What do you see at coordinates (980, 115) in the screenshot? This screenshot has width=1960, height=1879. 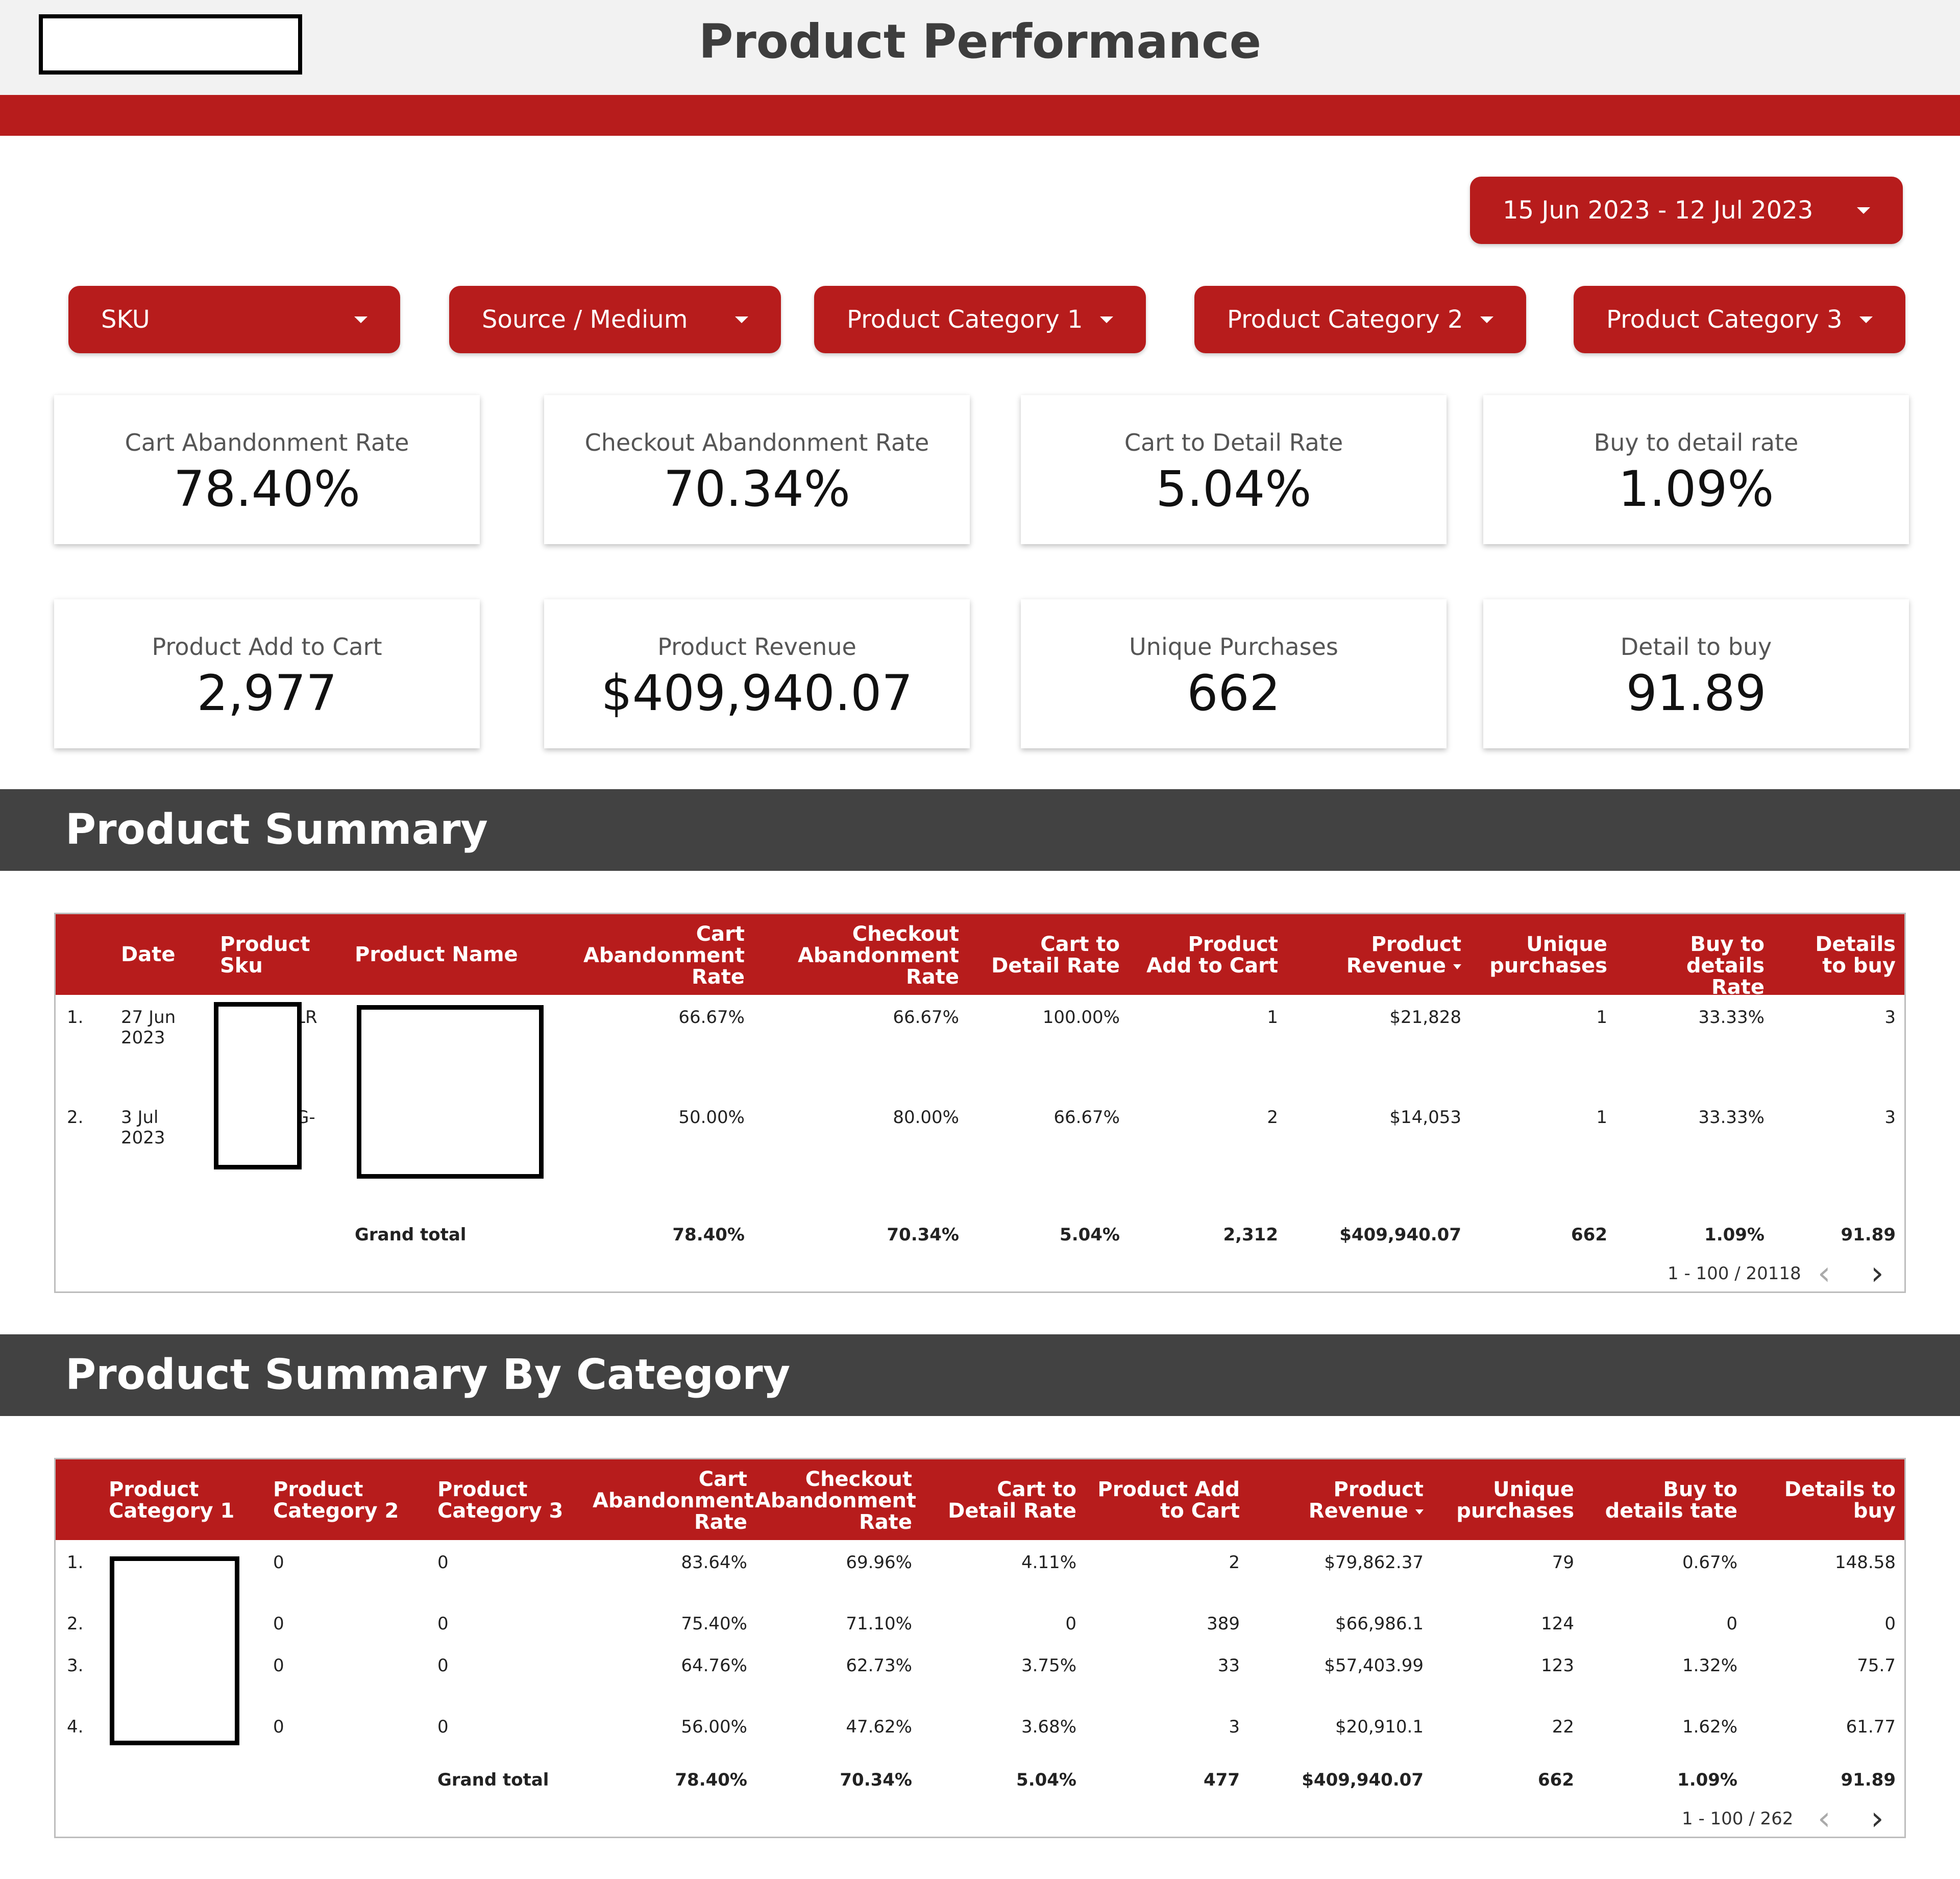 I see `accent-bar` at bounding box center [980, 115].